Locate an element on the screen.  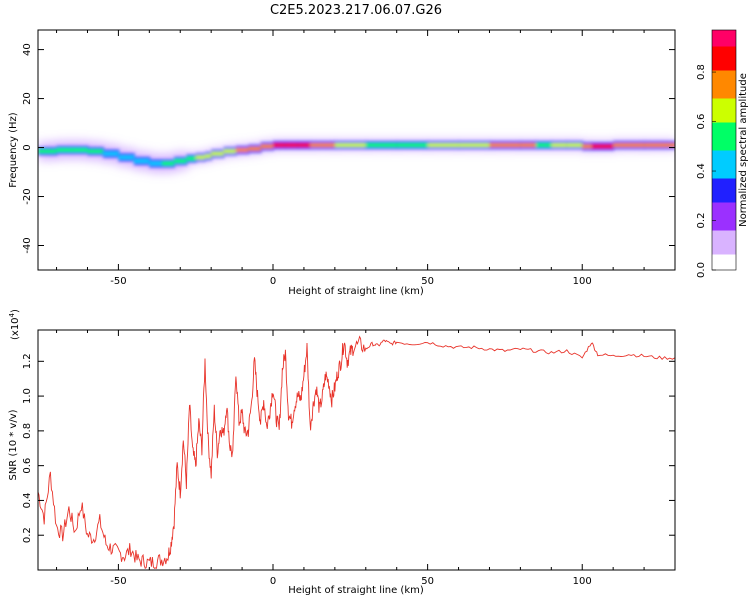
snr-ytick-label: 1.0 is located at coordinates (27, 396).